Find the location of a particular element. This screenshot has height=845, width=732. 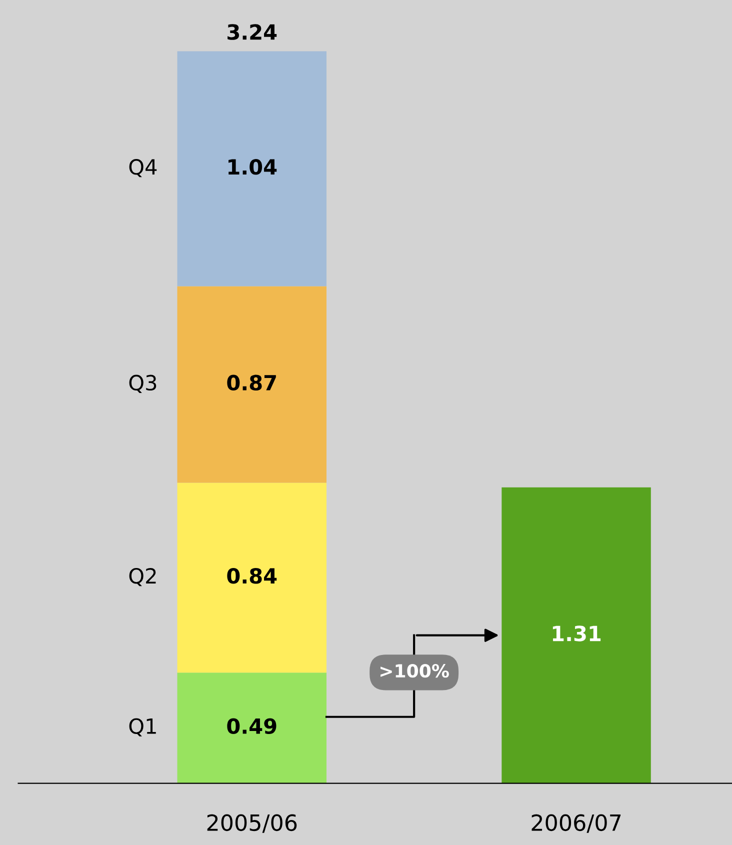

data-label: 1.31 is located at coordinates (576, 634).